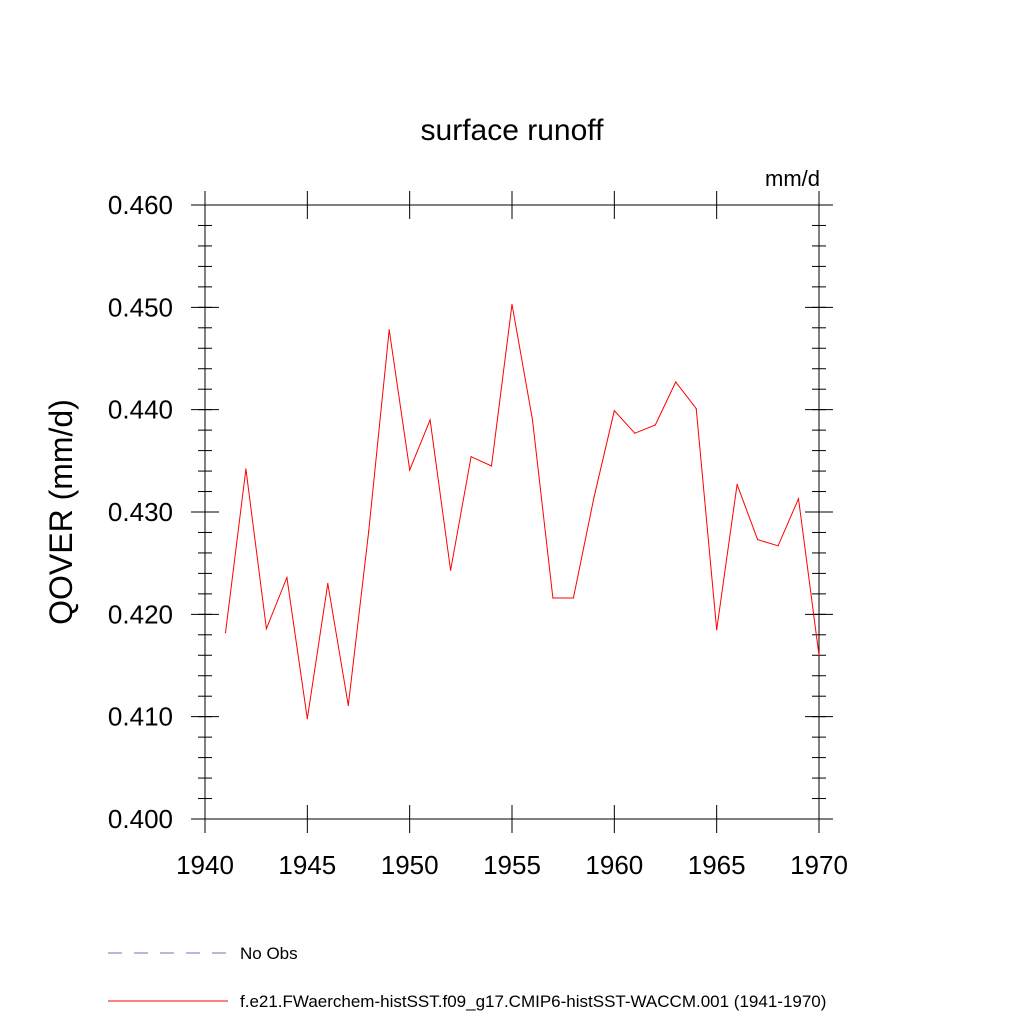 The image size is (1024, 1024). What do you see at coordinates (140, 614) in the screenshot?
I see `y-tick-label: 0.420` at bounding box center [140, 614].